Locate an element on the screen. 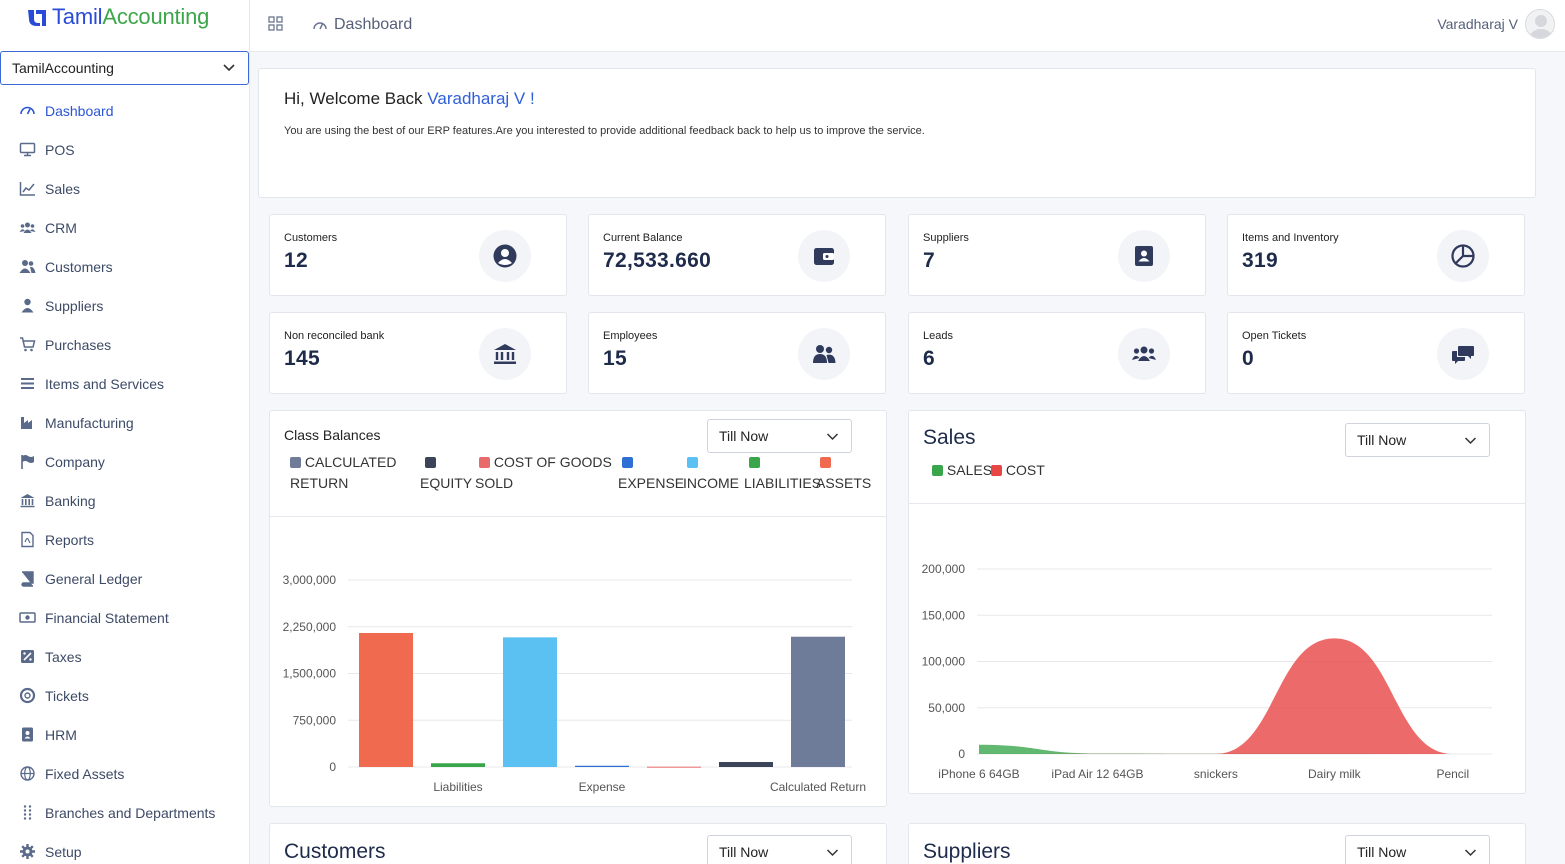 This screenshot has width=1565, height=864. stat-card-items-inventory: Items and Inventory 319 is located at coordinates (1376, 255).